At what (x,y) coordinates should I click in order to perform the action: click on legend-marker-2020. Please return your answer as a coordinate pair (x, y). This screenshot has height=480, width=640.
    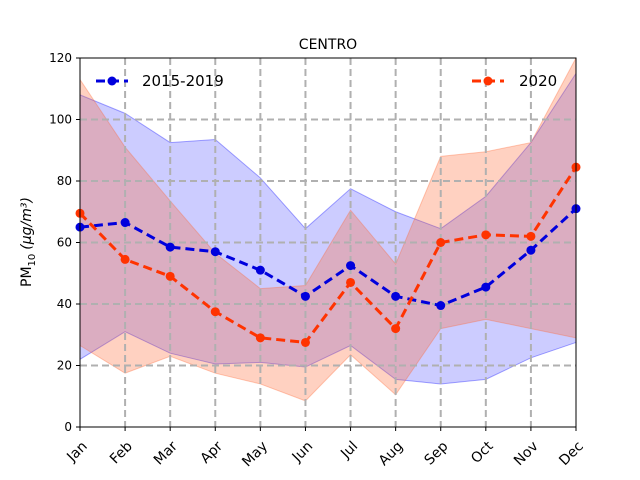
    Looking at the image, I should click on (488, 81).